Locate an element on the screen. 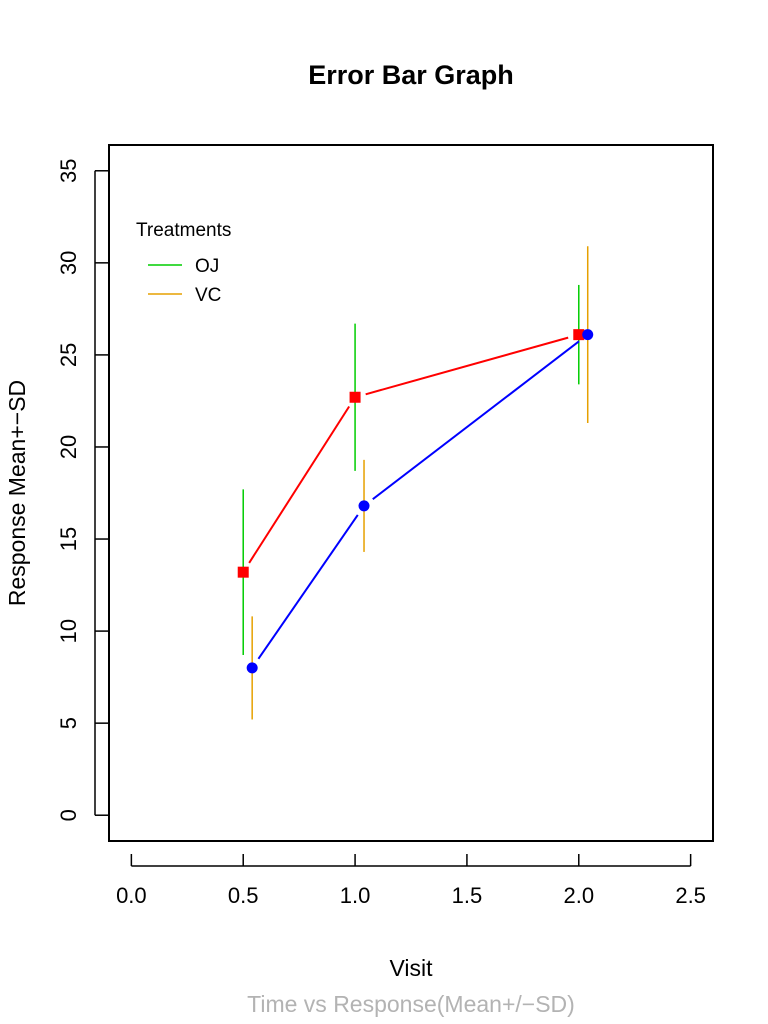 The width and height of the screenshot is (768, 1024). chart-caption: Time vs Response(Mean+/−SD) is located at coordinates (411, 1004).